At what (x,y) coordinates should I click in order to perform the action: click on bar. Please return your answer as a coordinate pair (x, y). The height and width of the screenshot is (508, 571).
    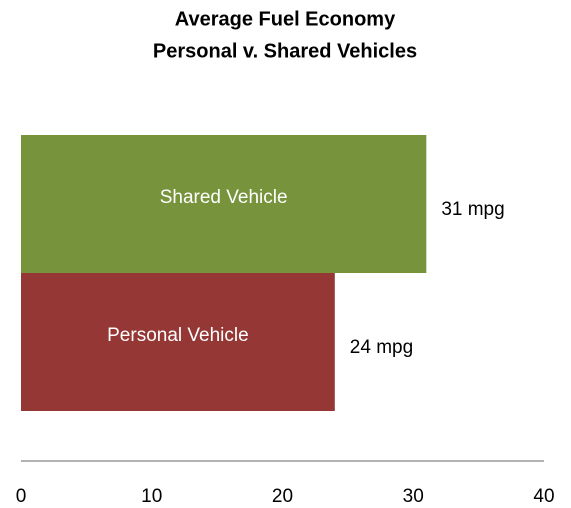
    Looking at the image, I should click on (178, 342).